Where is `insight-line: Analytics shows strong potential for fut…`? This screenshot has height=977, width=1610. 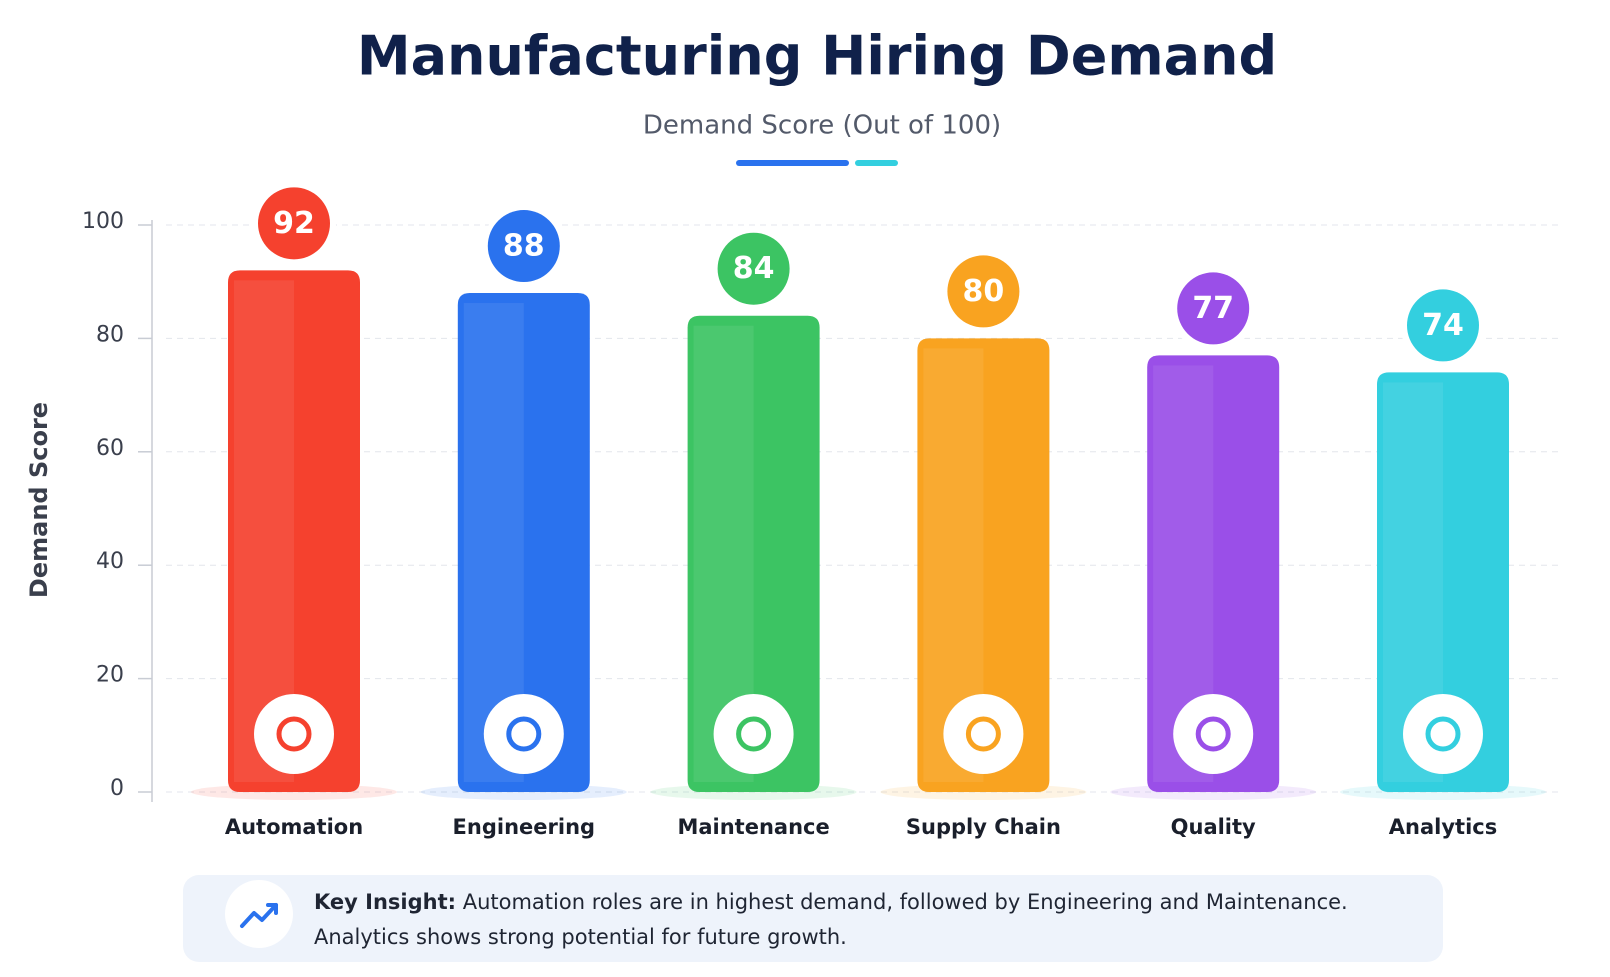 insight-line: Analytics shows strong potential for fut… is located at coordinates (580, 937).